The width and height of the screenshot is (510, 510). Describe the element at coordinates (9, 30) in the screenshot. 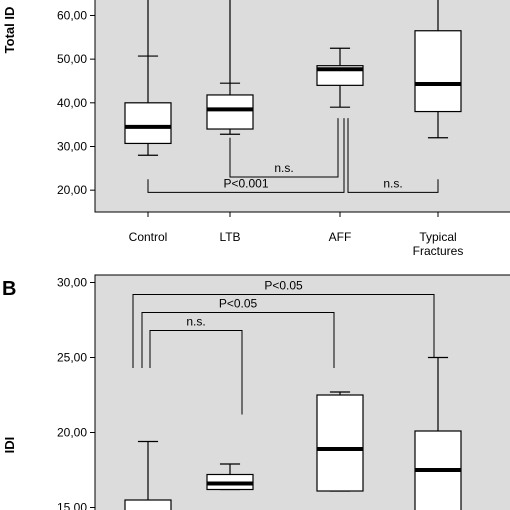

I see `y-axis-label: Total ID` at that location.